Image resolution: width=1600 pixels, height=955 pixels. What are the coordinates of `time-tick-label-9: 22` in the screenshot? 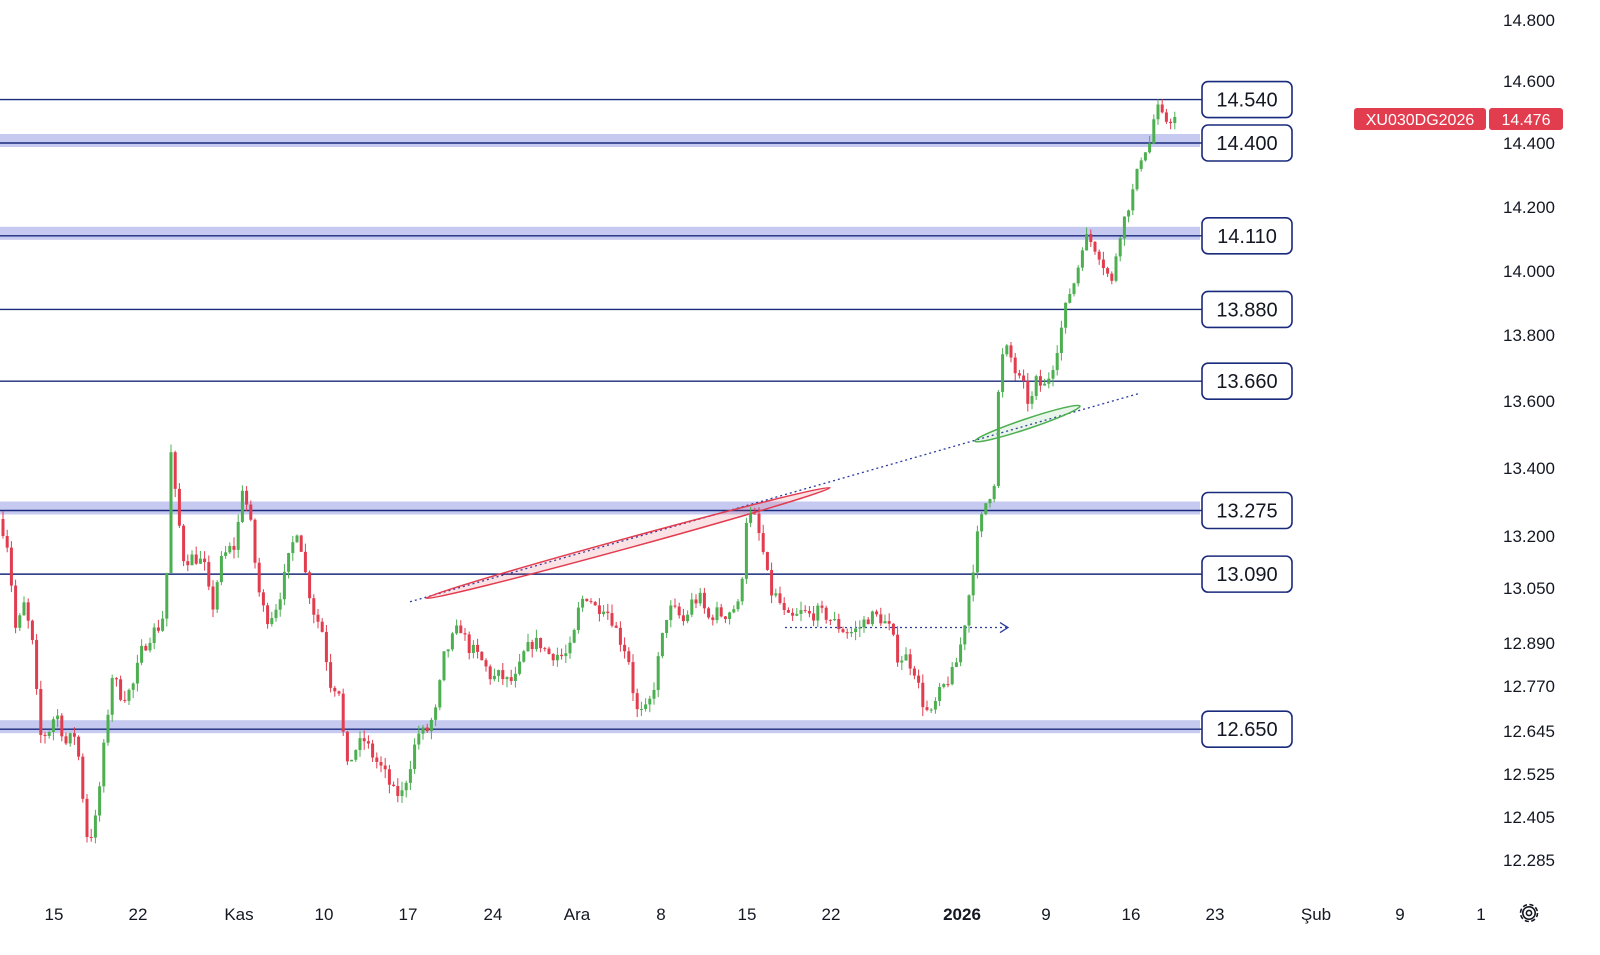 It's located at (831, 914).